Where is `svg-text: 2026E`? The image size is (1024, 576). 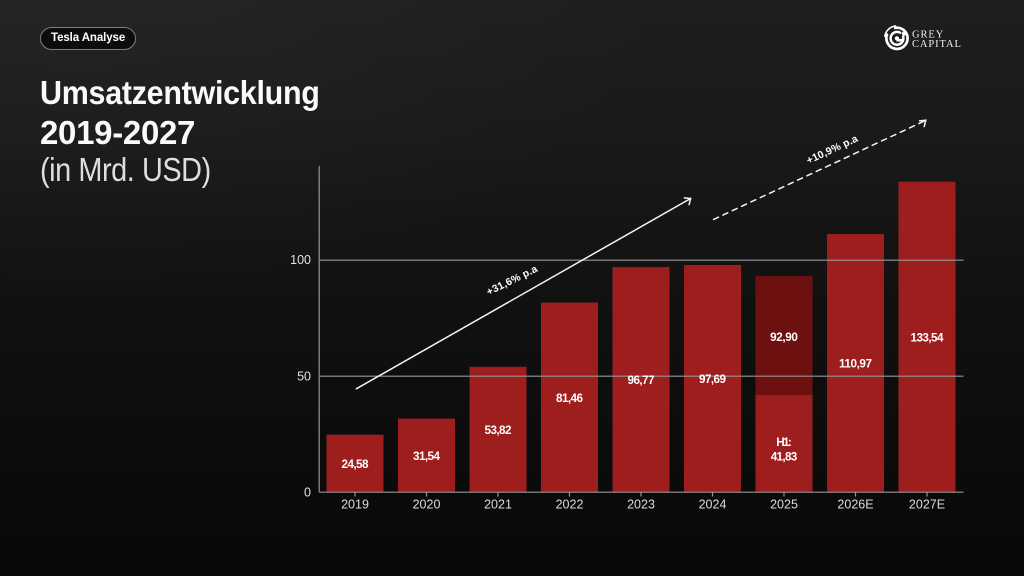
svg-text: 2026E is located at coordinates (855, 504).